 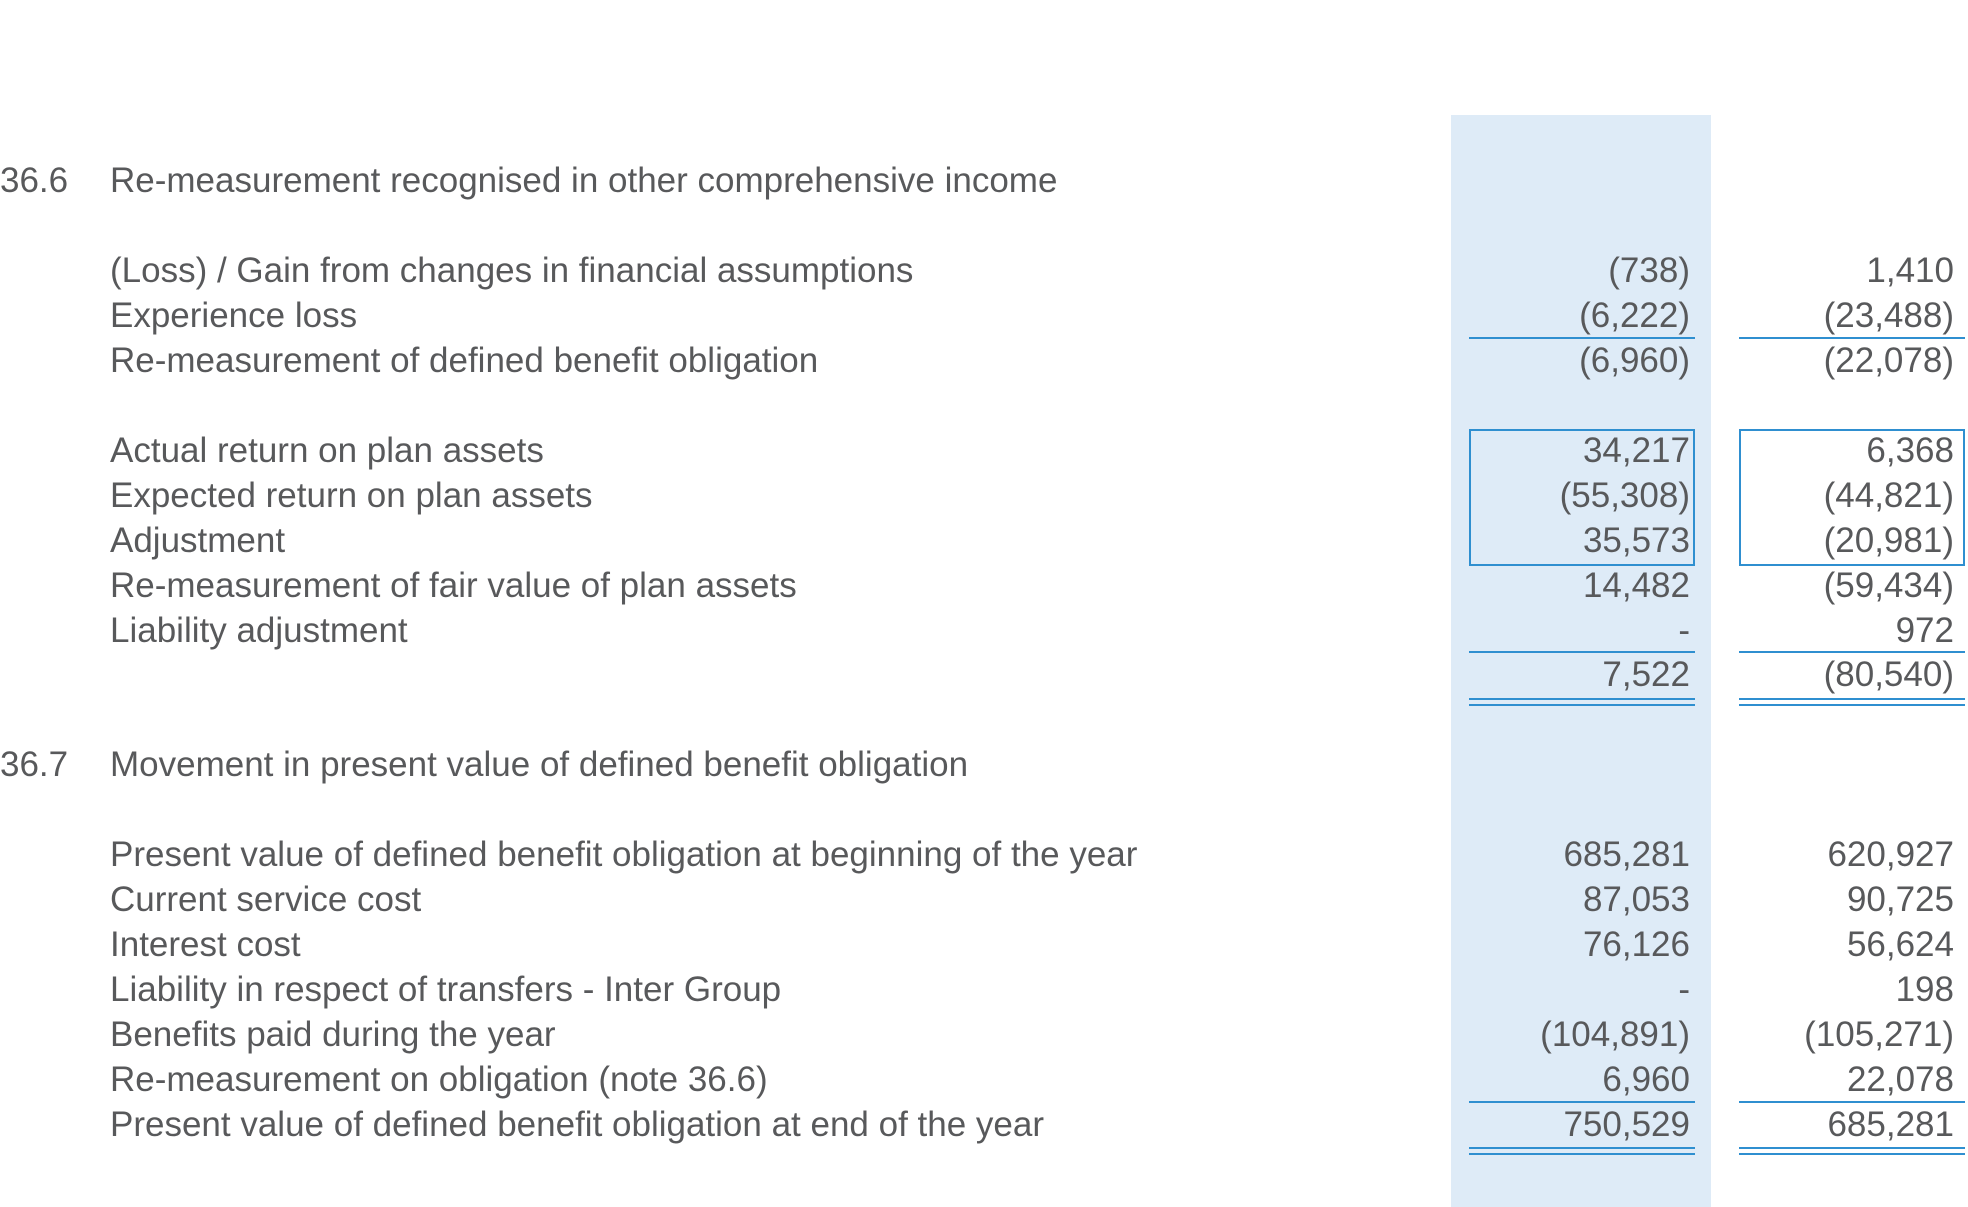 What do you see at coordinates (1888, 495) in the screenshot?
I see `prior-year-value: (44,821)` at bounding box center [1888, 495].